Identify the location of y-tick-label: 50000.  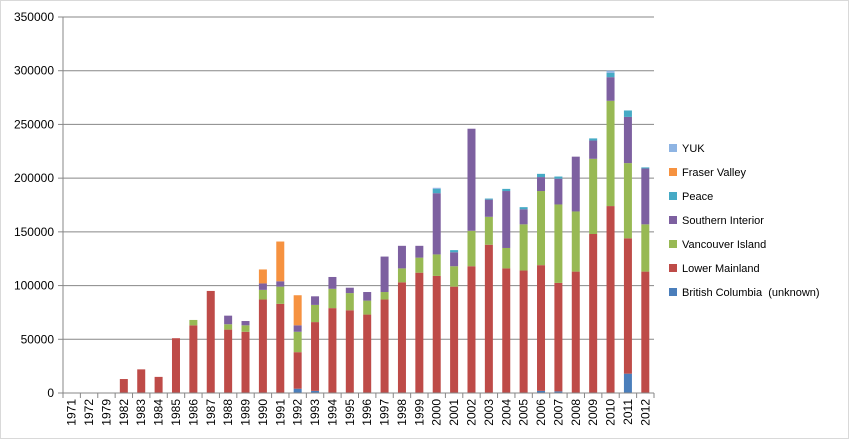
(38, 339).